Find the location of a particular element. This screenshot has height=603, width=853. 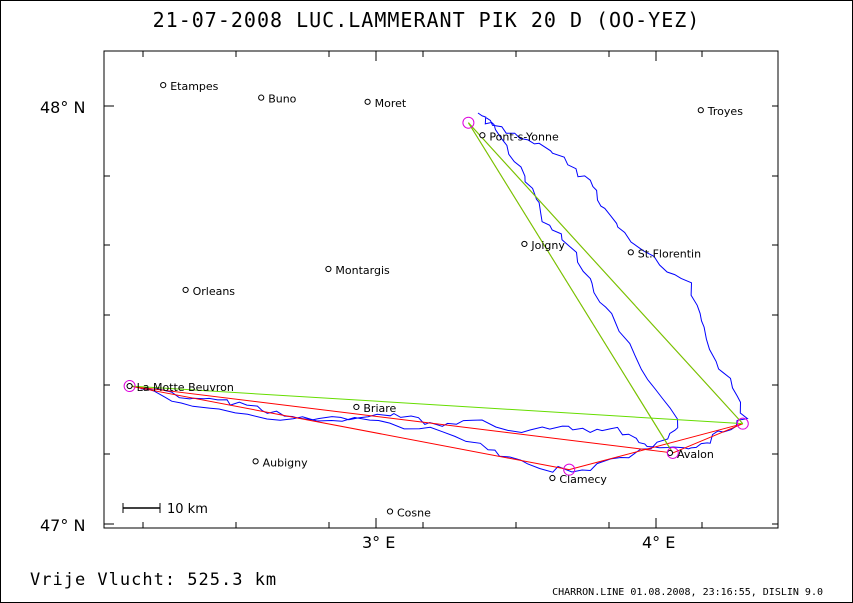

town-label: Cosne is located at coordinates (414, 512).